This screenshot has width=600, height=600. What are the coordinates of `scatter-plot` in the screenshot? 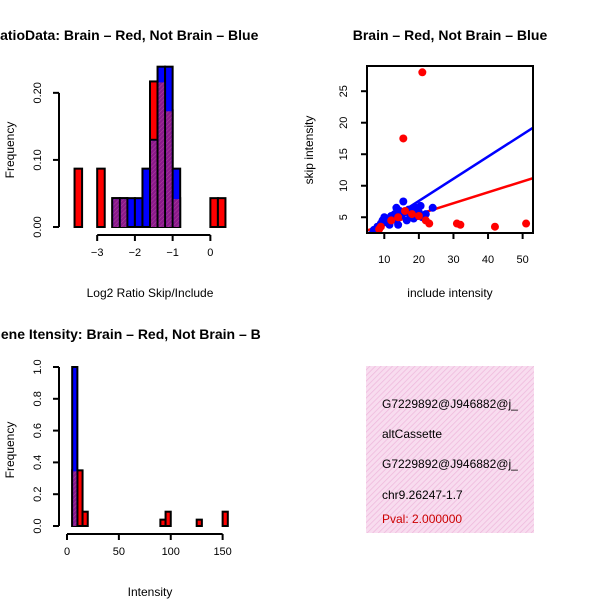 It's located at (450, 150).